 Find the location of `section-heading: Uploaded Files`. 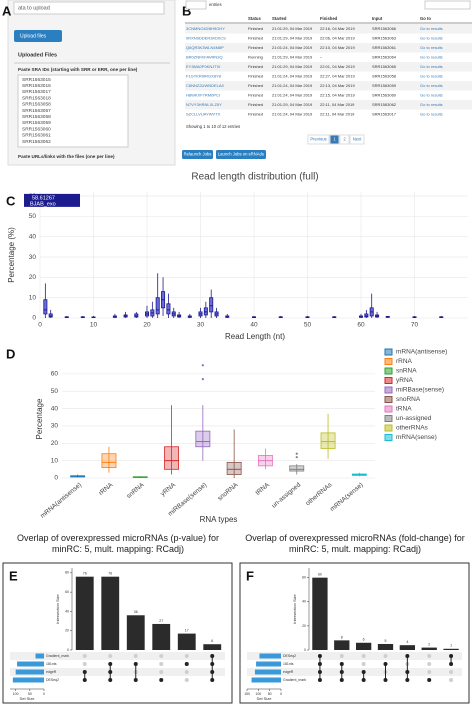

section-heading: Uploaded Files is located at coordinates (37, 55).